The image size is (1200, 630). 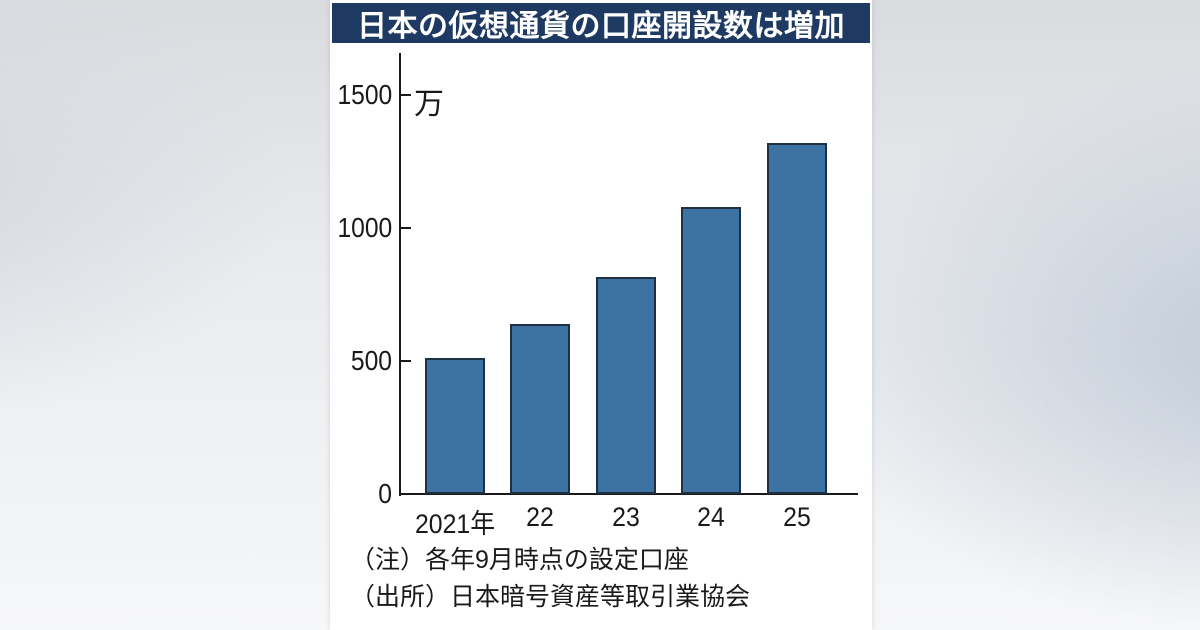 I want to click on y-tick-label: 1000, so click(x=365, y=227).